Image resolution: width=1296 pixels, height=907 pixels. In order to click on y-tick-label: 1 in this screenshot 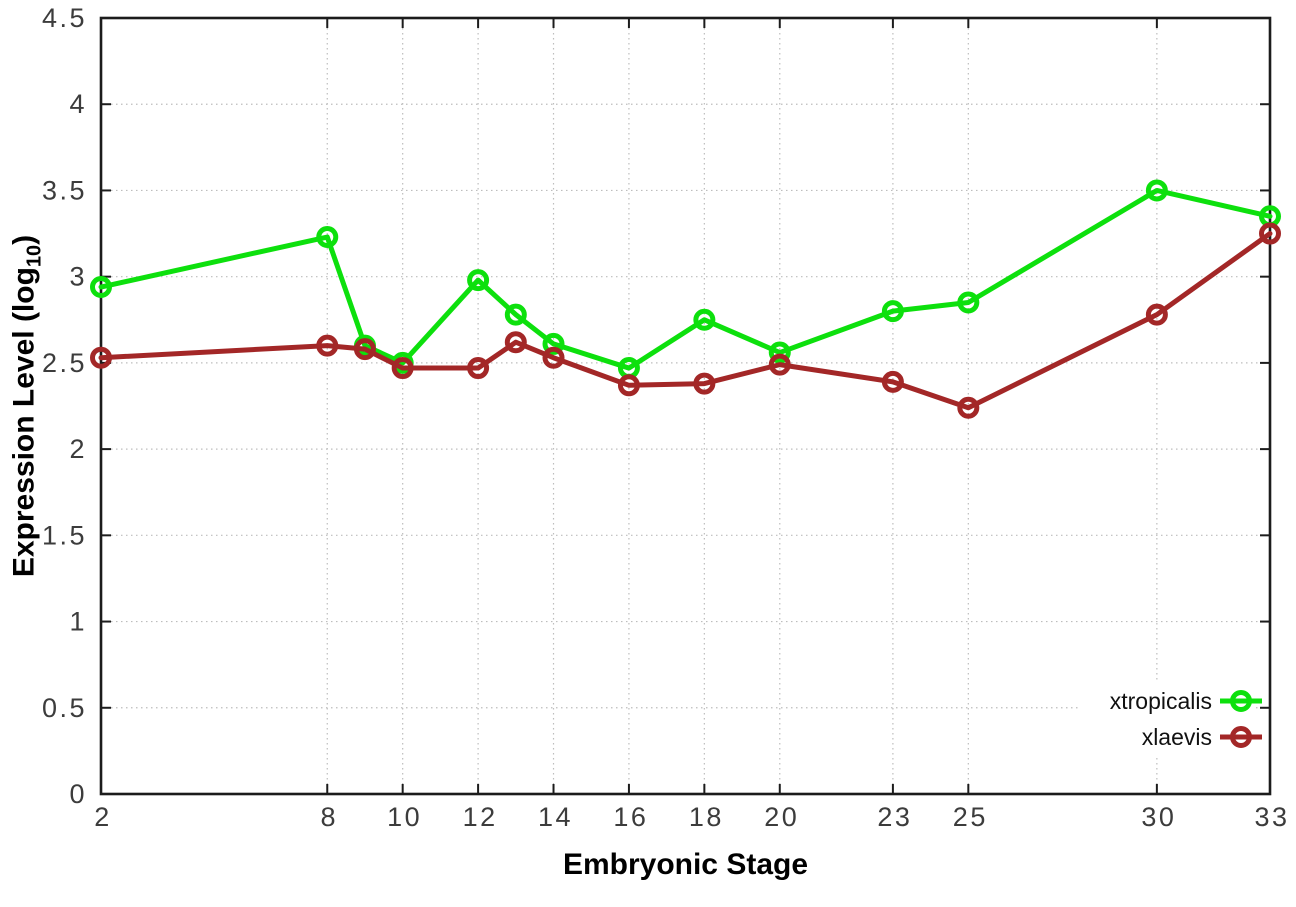, I will do `click(78, 622)`.